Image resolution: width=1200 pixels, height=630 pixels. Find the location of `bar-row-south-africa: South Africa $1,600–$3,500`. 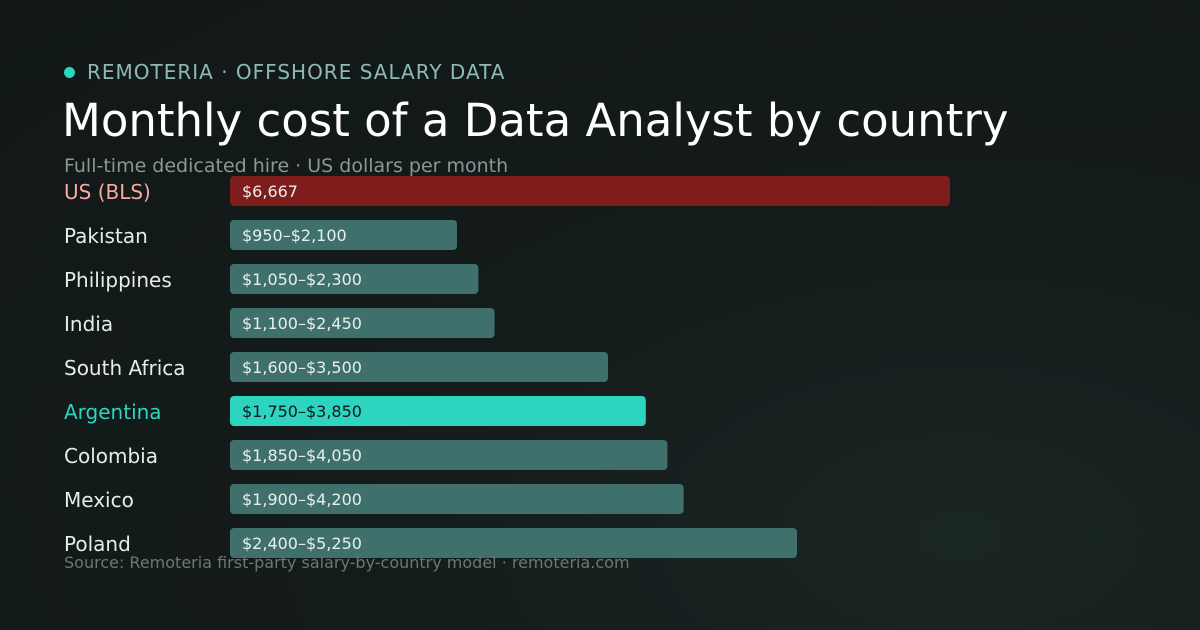

bar-row-south-africa: South Africa $1,600–$3,500 is located at coordinates (336, 367).